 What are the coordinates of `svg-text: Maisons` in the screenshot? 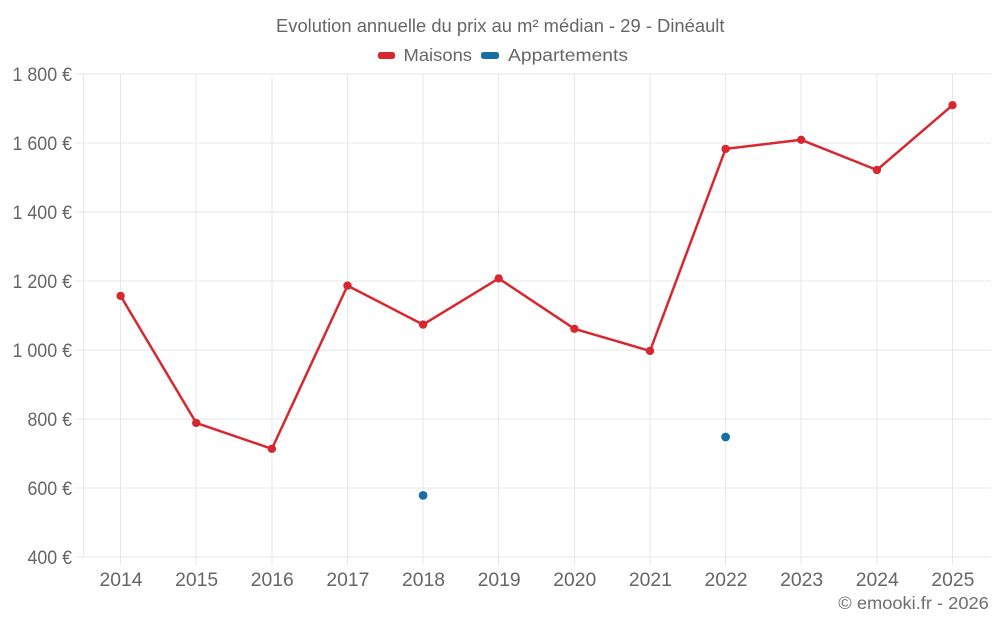 It's located at (438, 55).